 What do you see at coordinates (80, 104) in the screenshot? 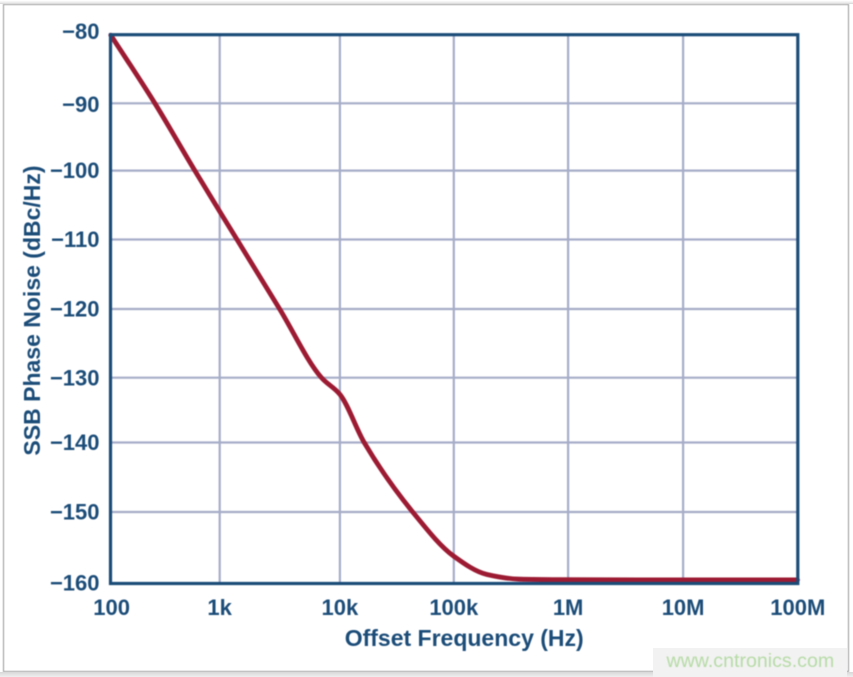
I see `svg-text: −90` at bounding box center [80, 104].